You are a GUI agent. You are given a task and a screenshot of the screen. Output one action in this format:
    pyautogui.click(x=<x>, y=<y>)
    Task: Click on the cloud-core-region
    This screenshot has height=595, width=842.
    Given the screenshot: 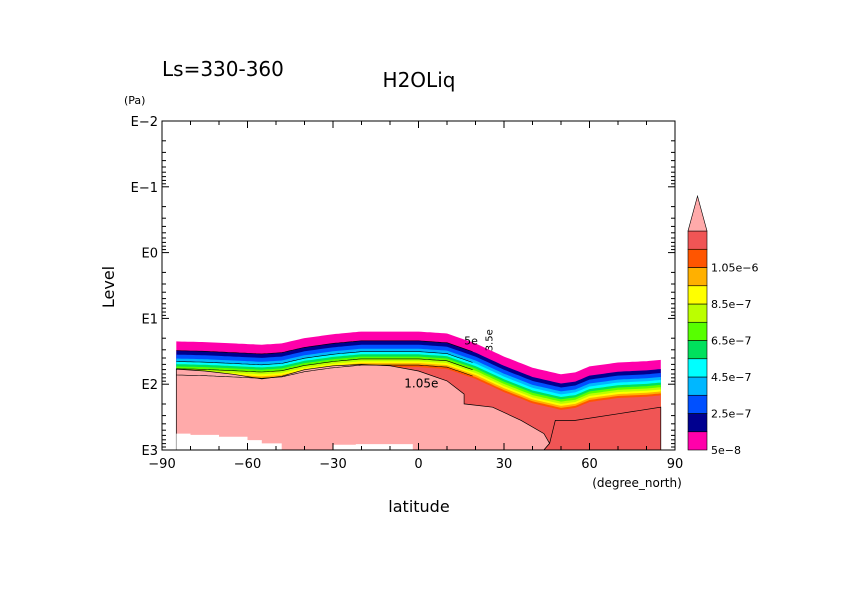 What is the action you would take?
    pyautogui.click(x=363, y=407)
    